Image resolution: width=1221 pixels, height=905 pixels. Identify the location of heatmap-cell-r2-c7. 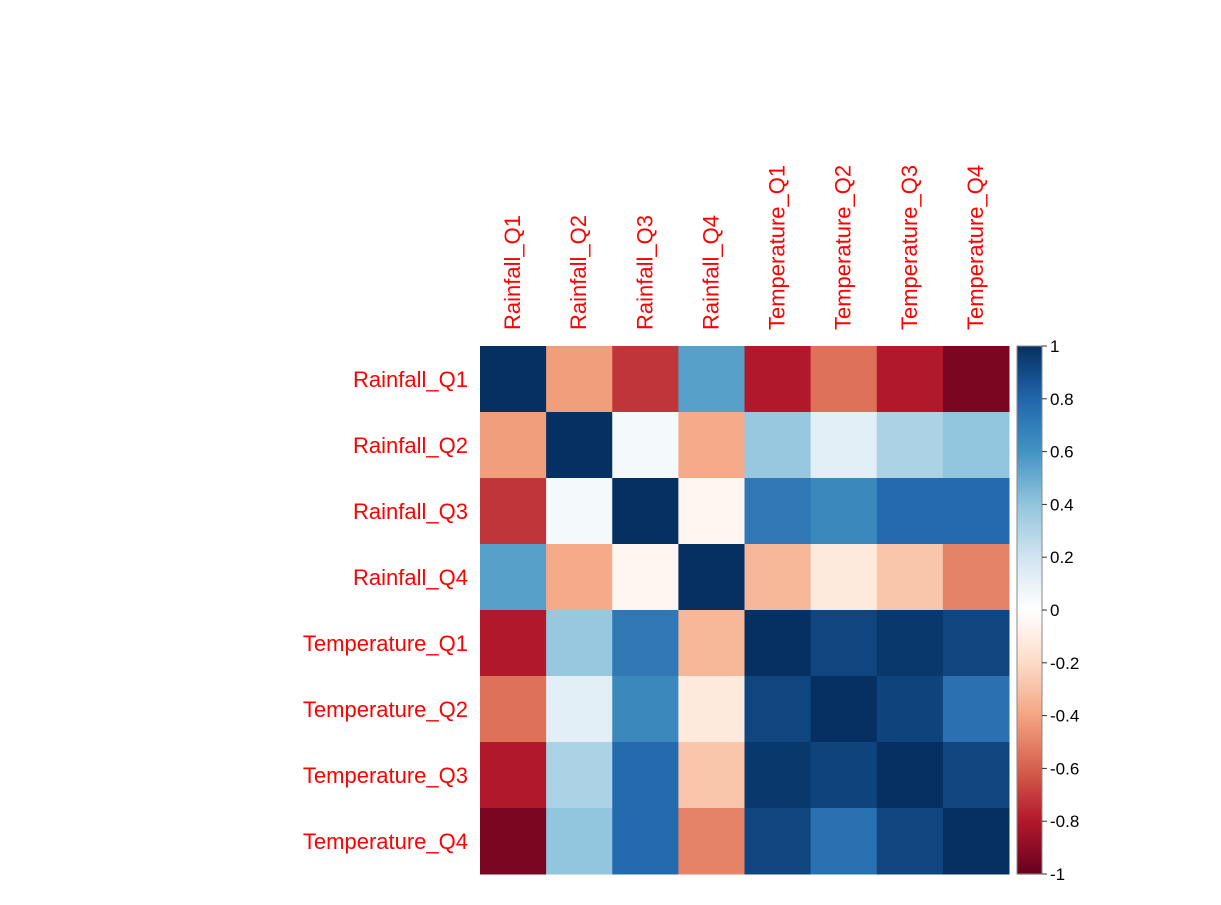
(910, 445).